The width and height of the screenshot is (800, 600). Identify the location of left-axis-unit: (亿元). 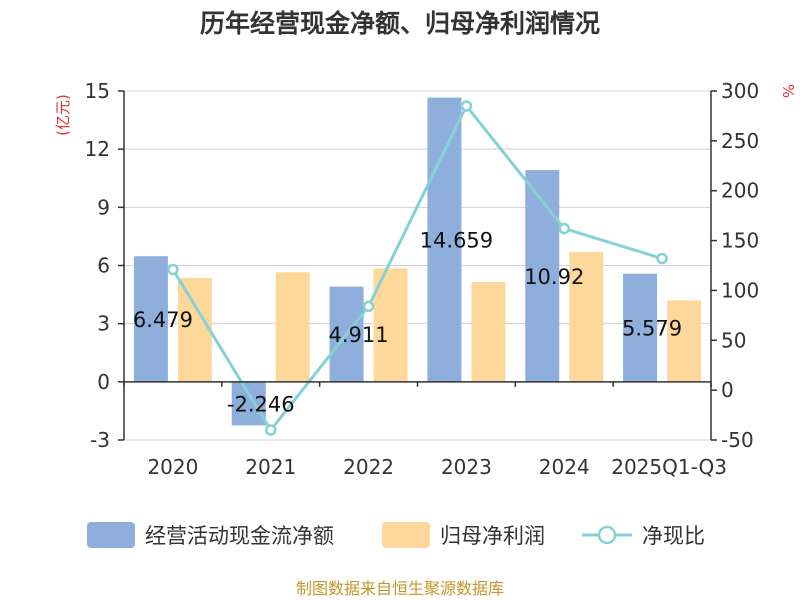
(63, 115).